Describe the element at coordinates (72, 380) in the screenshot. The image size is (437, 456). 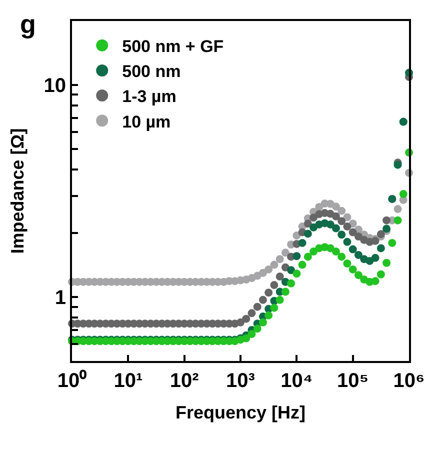
I see `x-tick-label: 10⁰` at that location.